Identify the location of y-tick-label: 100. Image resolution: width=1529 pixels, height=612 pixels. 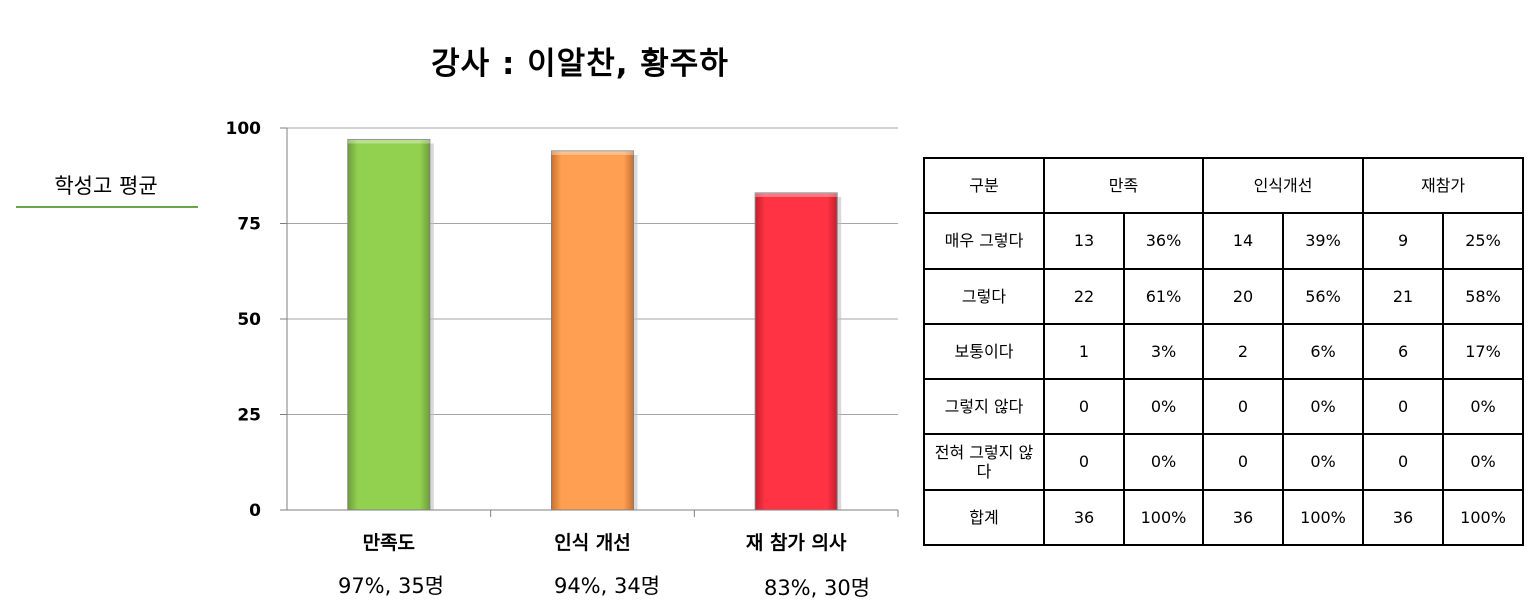
(244, 129).